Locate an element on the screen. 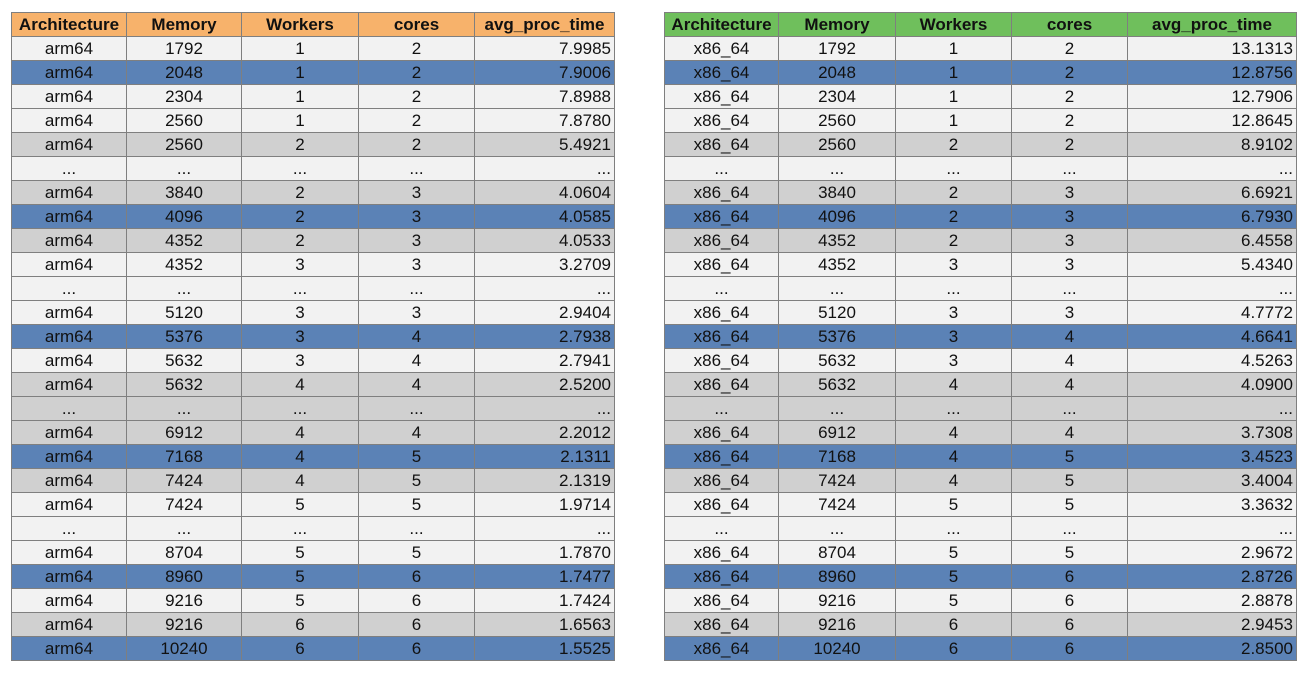 This screenshot has height=677, width=1305. table-row: arm64 8704 5 5 1.7870 is located at coordinates (313, 552).